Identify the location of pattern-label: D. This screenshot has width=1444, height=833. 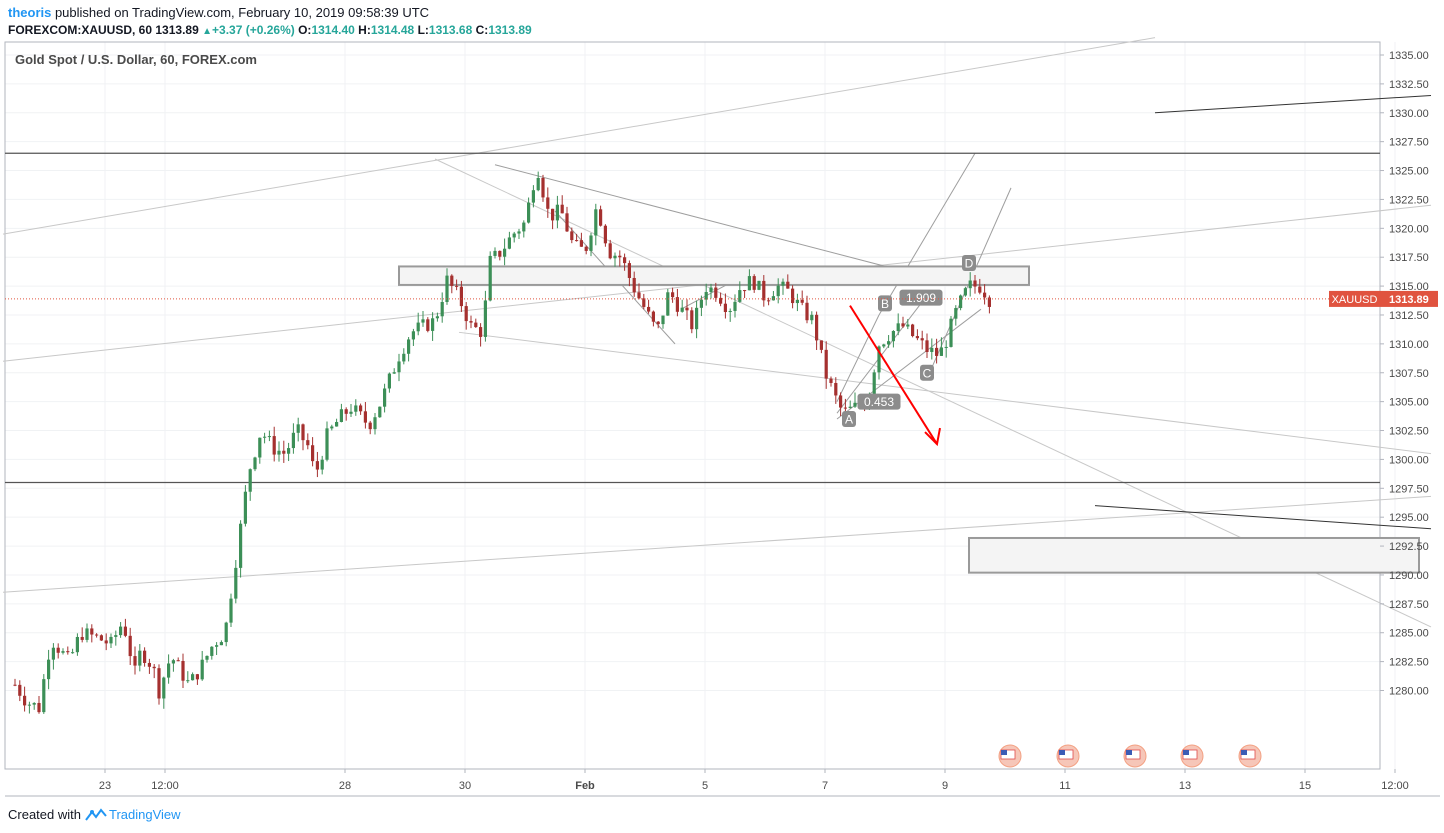
(969, 263).